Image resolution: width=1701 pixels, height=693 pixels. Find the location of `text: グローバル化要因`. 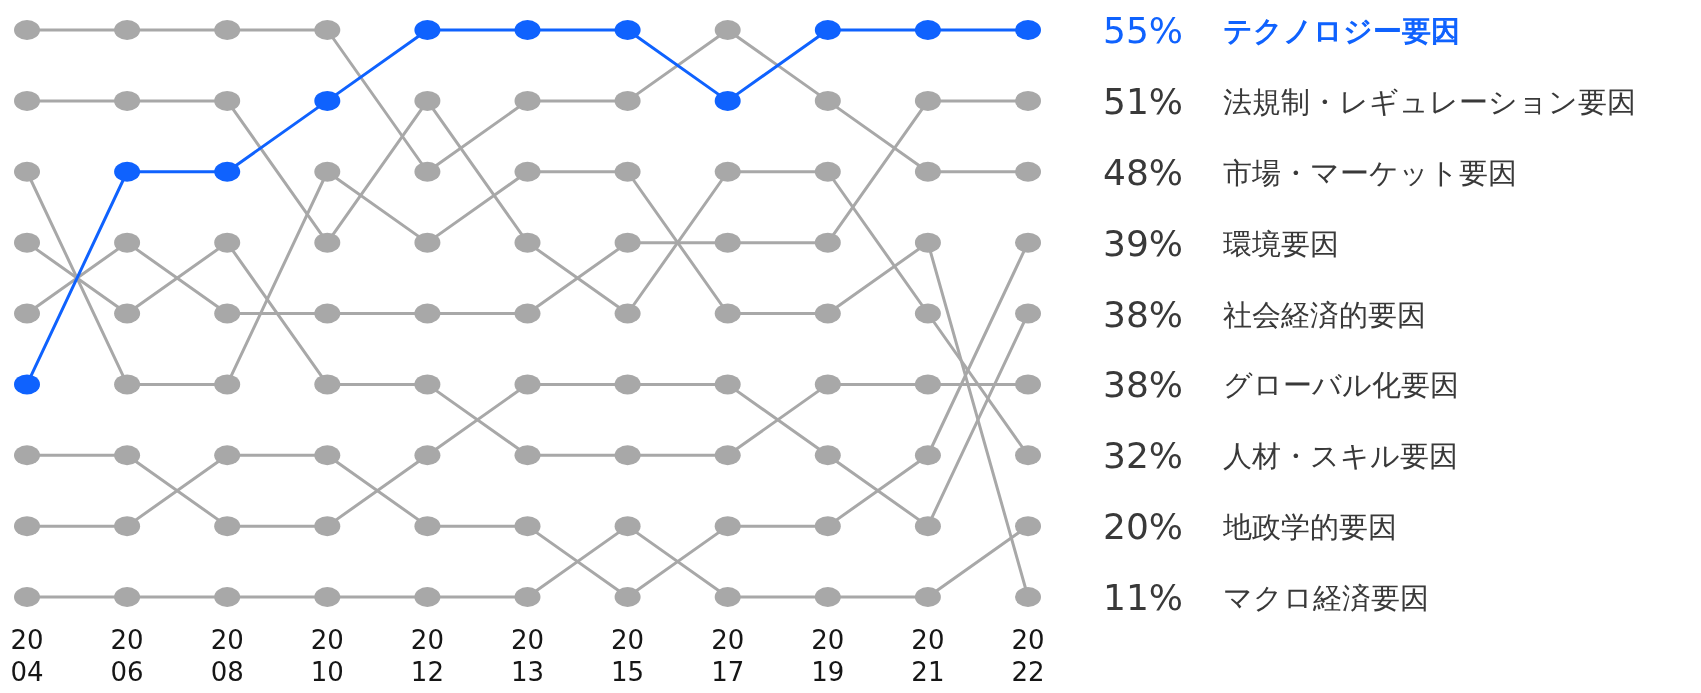

text: グローバル化要因 is located at coordinates (1341, 385).